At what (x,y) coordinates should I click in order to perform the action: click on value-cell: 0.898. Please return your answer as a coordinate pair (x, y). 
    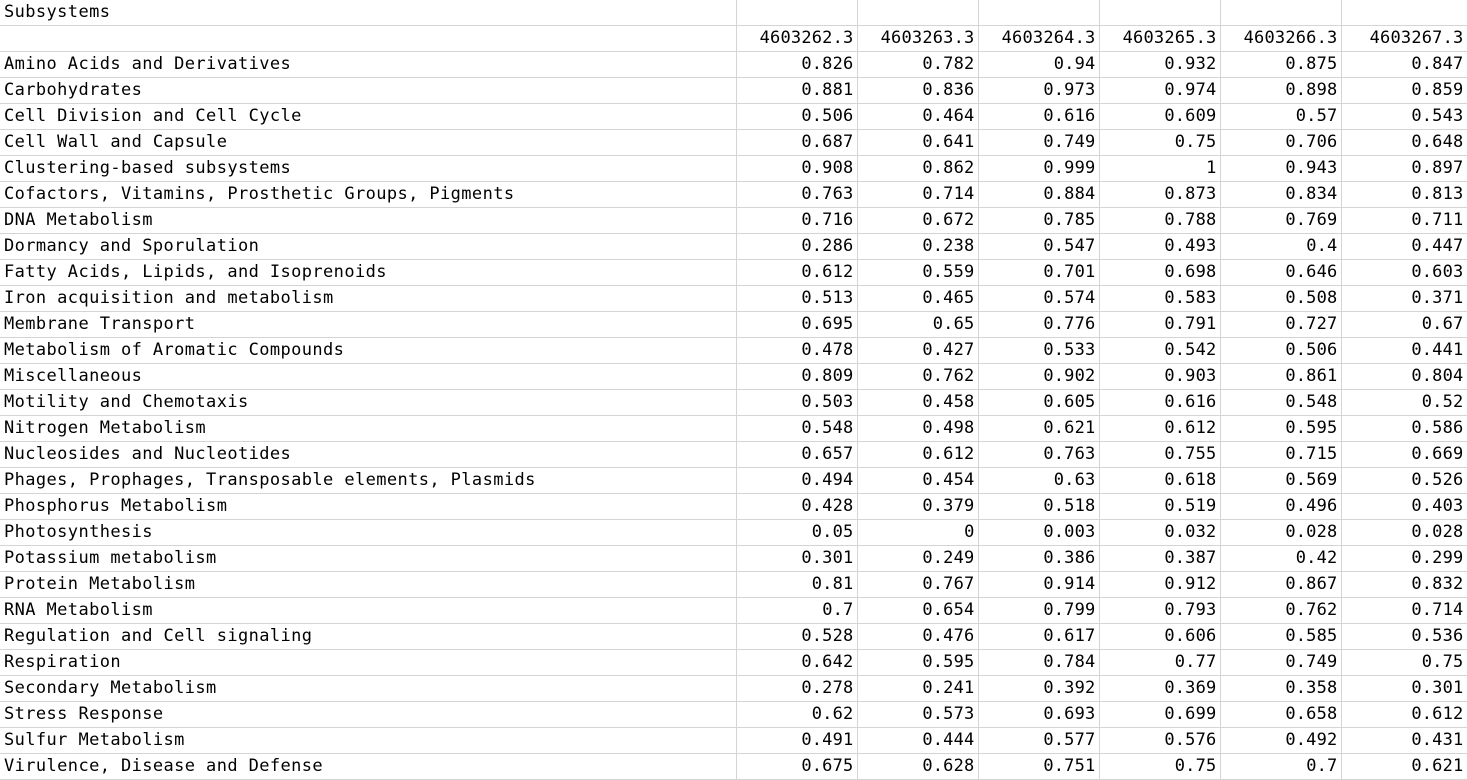
    Looking at the image, I should click on (1281, 90).